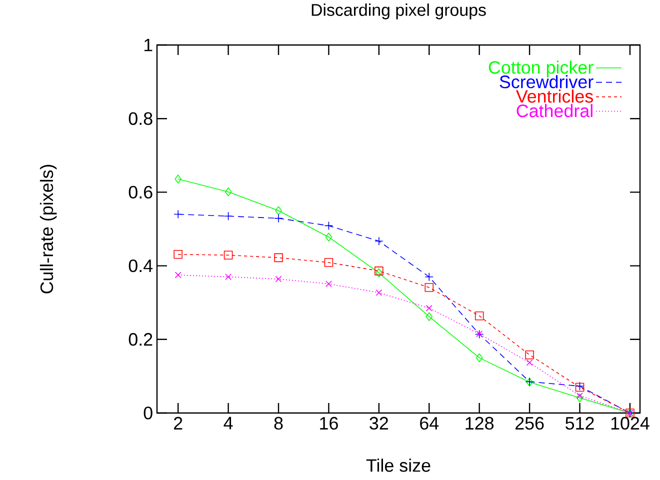 The image size is (660, 480). What do you see at coordinates (480, 423) in the screenshot?
I see `x-tick-label: 128` at bounding box center [480, 423].